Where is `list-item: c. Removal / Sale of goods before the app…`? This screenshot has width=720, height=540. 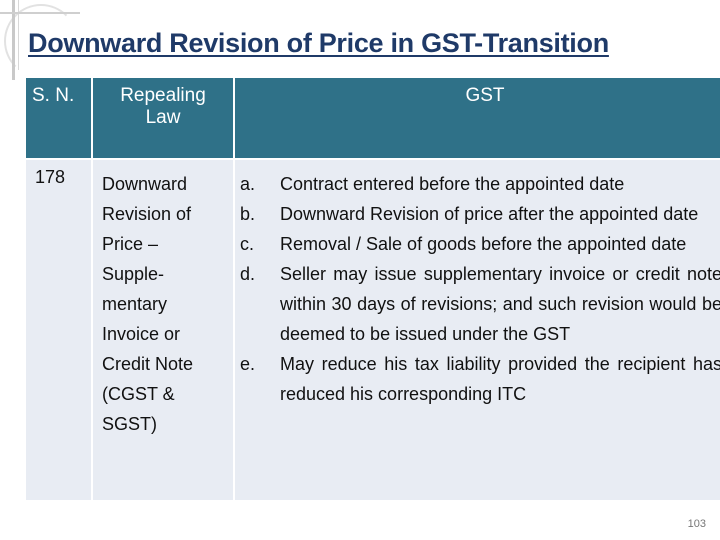
list-item: c. Removal / Sale of goods before the app… is located at coordinates (480, 244).